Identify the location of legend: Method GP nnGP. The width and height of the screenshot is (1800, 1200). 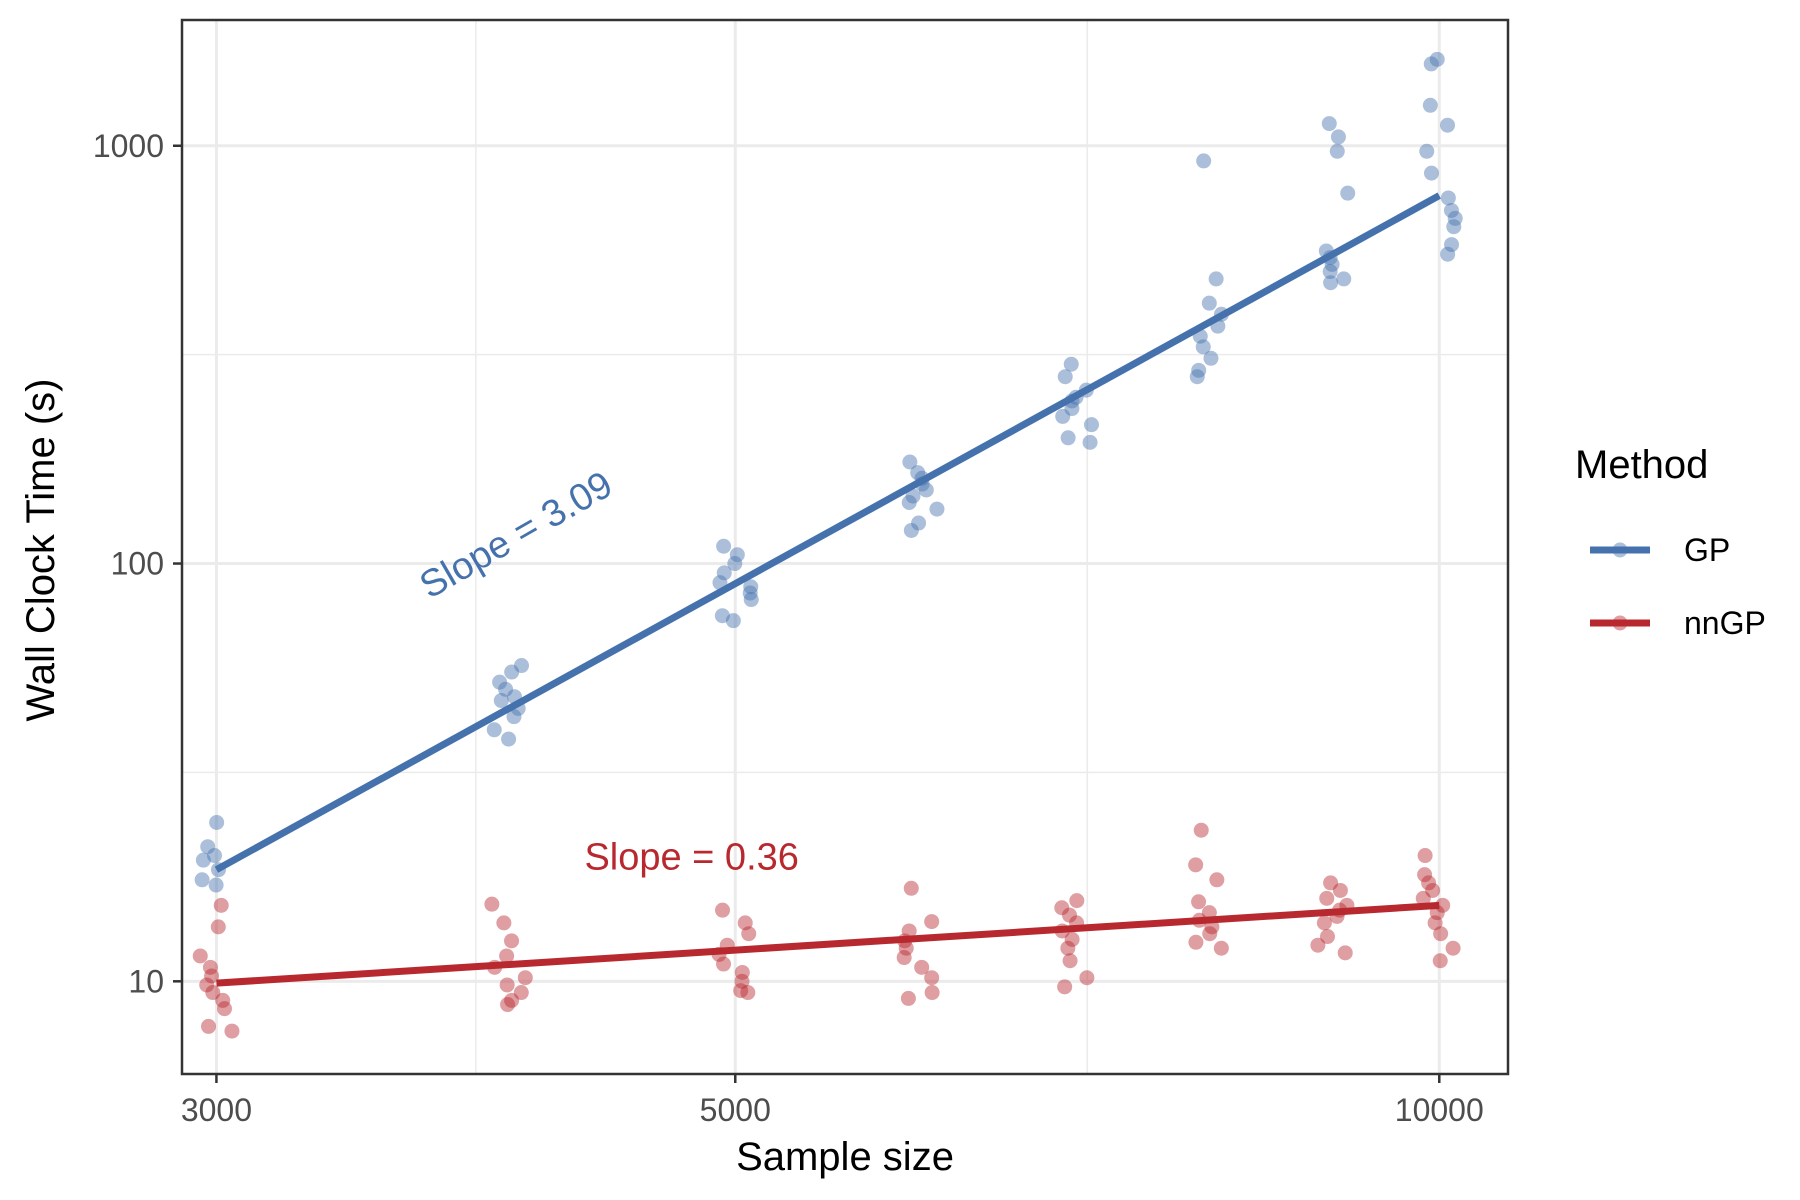
(1670, 542).